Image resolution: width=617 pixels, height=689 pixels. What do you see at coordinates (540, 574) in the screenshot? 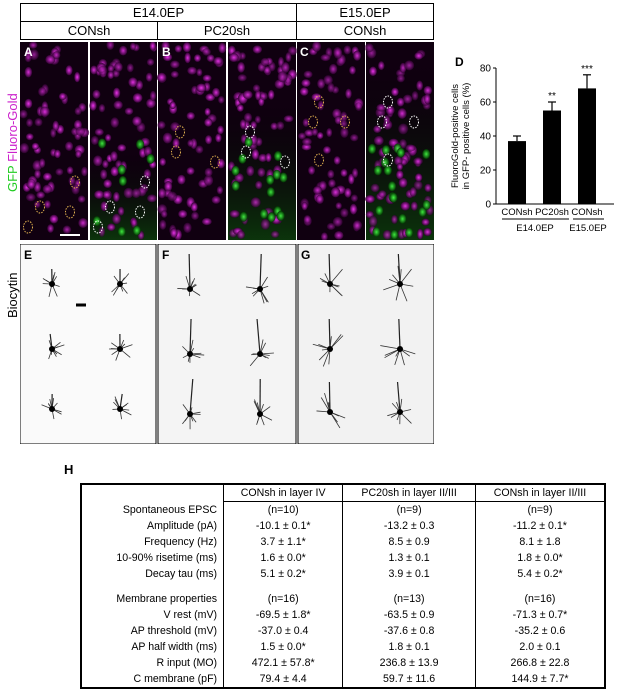
I see `table-cell: 5.4 ± 0.2*` at bounding box center [540, 574].